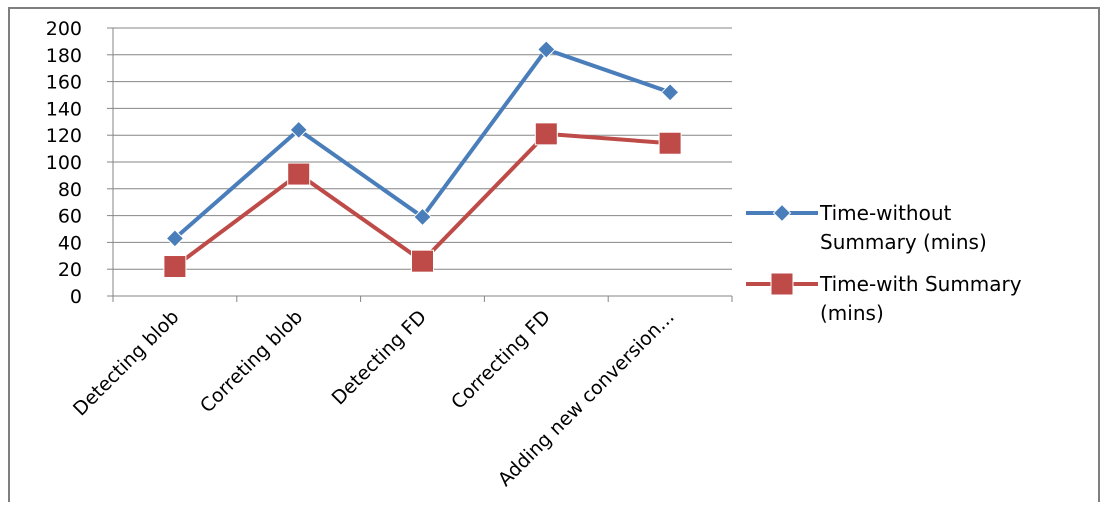 The width and height of the screenshot is (1107, 505). Describe the element at coordinates (852, 313) in the screenshot. I see `legend-label-1-line-1: (mins)` at that location.